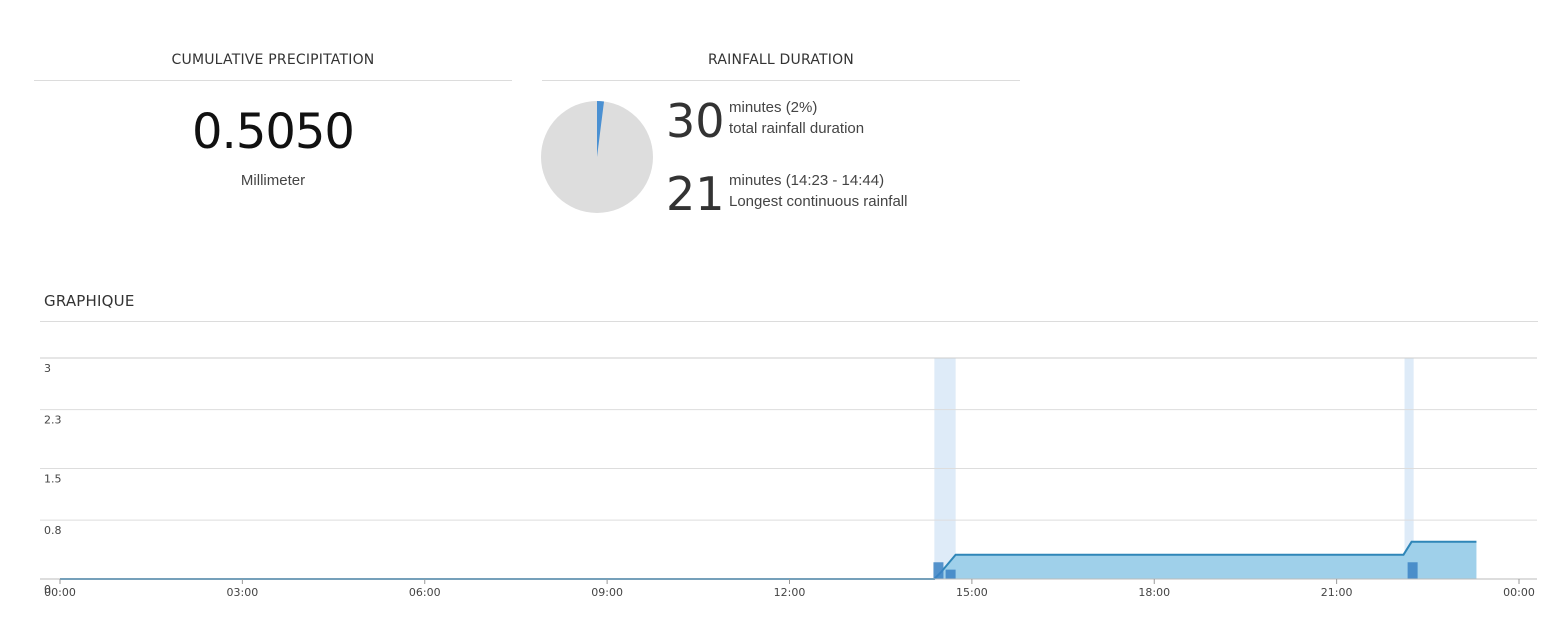  What do you see at coordinates (273, 80) in the screenshot?
I see `cumulative-divider` at bounding box center [273, 80].